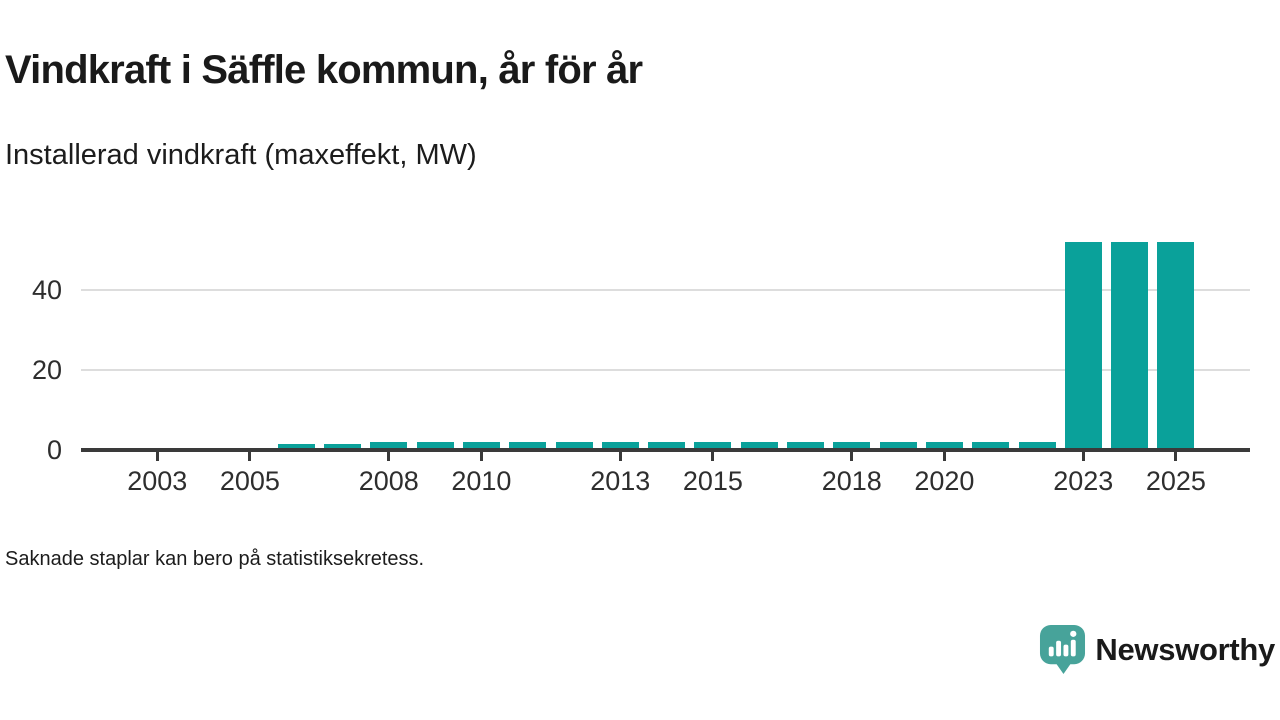 The image size is (1280, 720). I want to click on x-tick-2023, so click(1083, 456).